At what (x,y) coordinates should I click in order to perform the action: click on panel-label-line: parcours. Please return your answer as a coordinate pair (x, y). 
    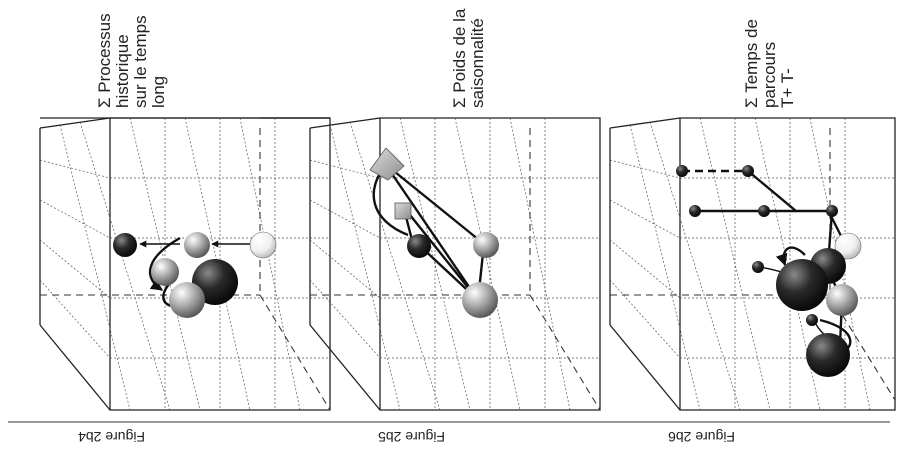
    Looking at the image, I should click on (769, 75).